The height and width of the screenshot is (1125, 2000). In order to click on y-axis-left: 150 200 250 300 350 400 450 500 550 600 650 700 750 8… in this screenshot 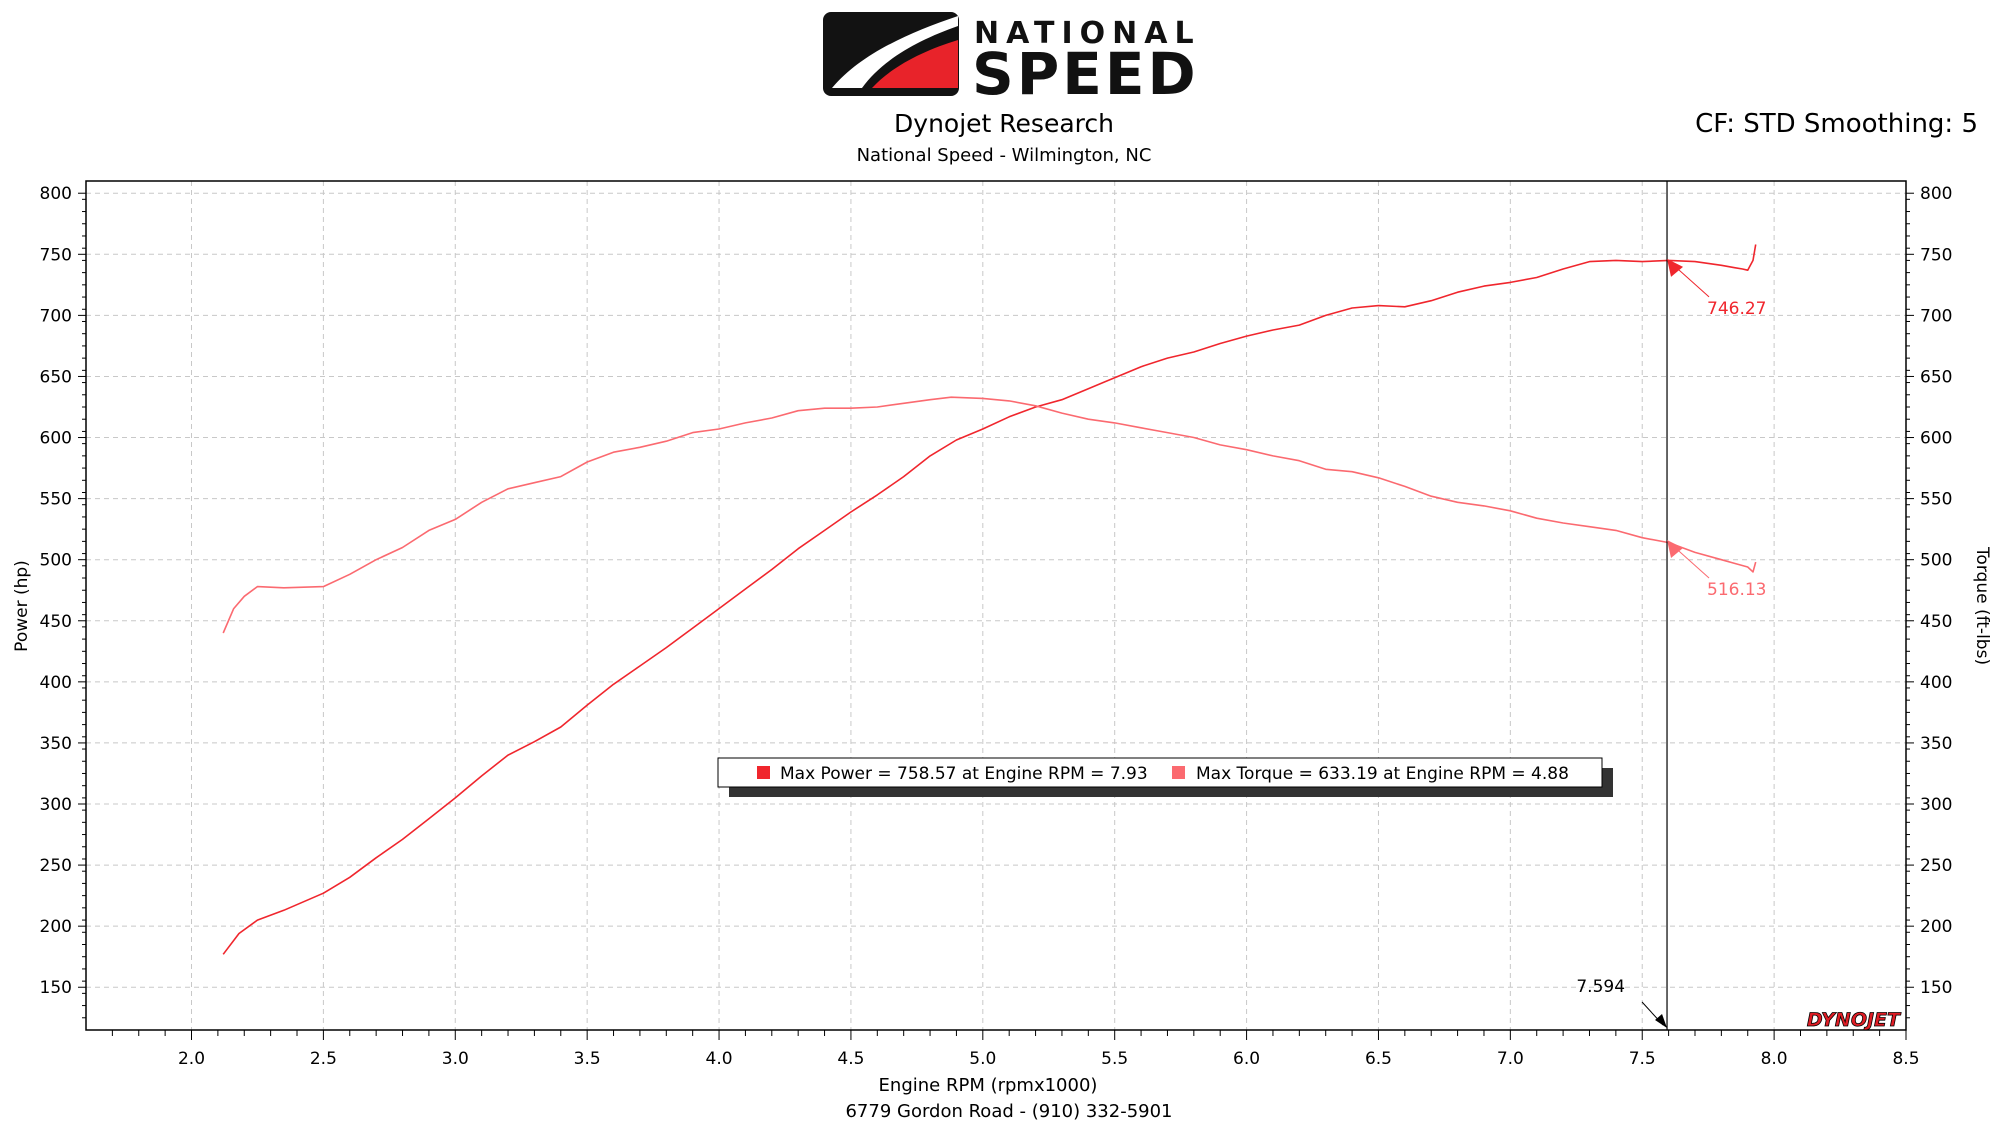, I will do `click(63, 601)`.